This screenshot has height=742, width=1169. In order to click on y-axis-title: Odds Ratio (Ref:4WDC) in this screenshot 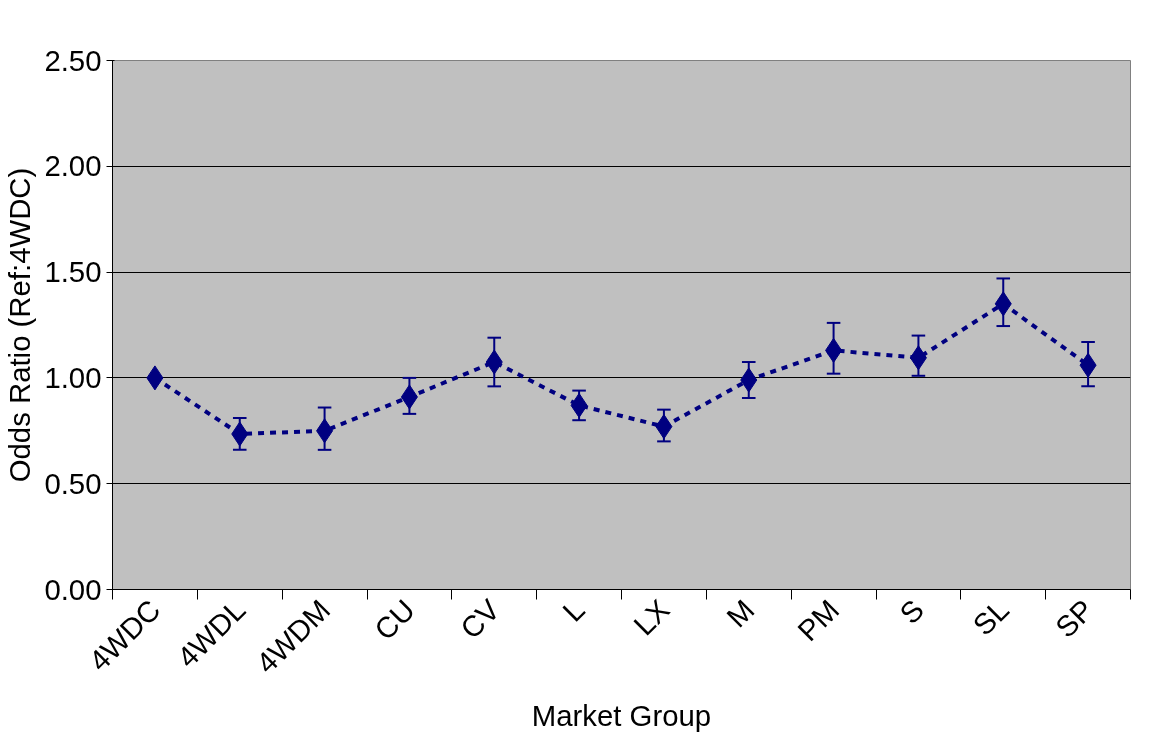, I will do `click(20, 325)`.